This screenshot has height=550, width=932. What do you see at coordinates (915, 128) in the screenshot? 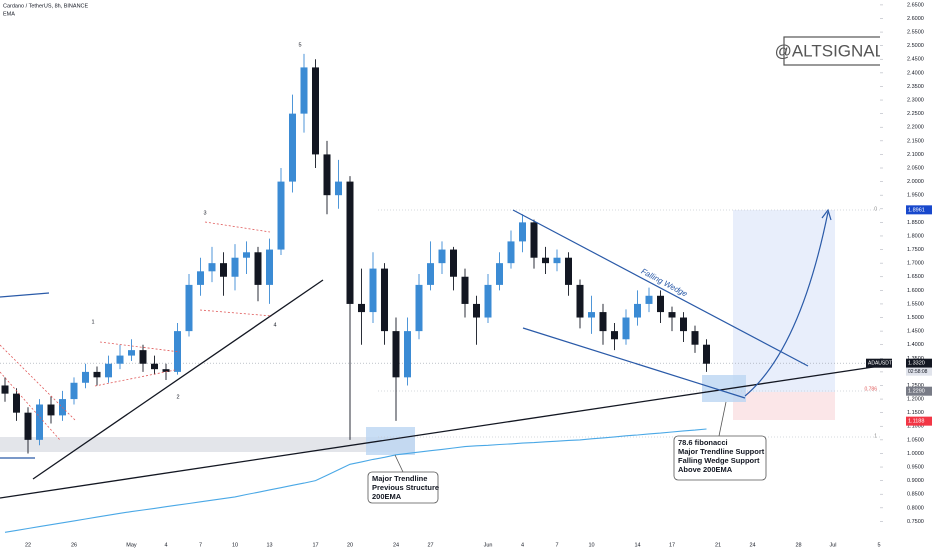
I see `y-tick-label: 2.2000` at bounding box center [915, 128].